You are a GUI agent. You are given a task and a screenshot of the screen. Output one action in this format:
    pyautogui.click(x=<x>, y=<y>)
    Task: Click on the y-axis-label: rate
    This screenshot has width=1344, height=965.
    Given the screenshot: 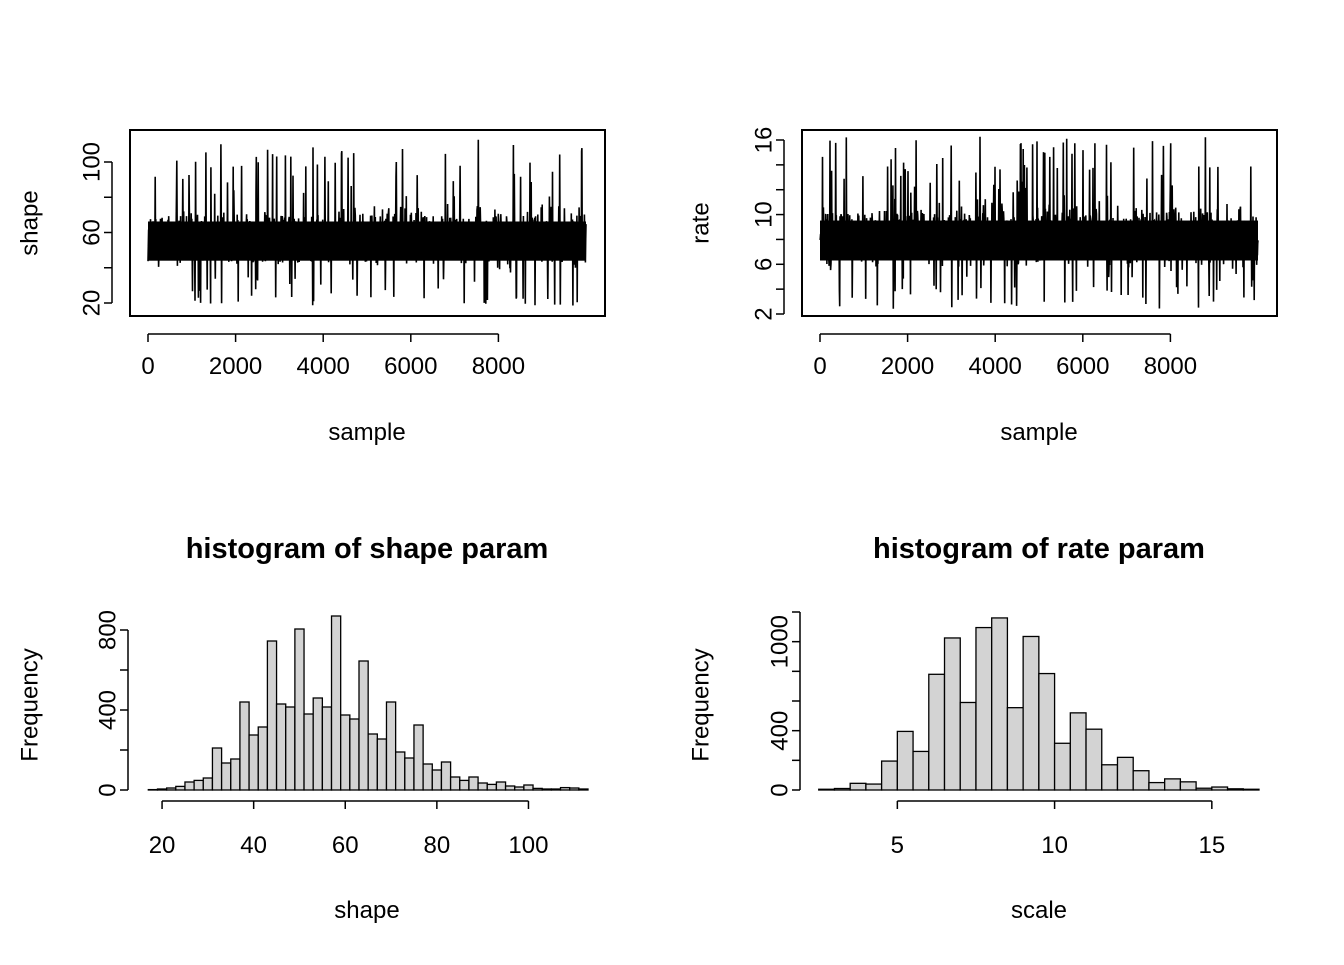 What is the action you would take?
    pyautogui.click(x=701, y=222)
    